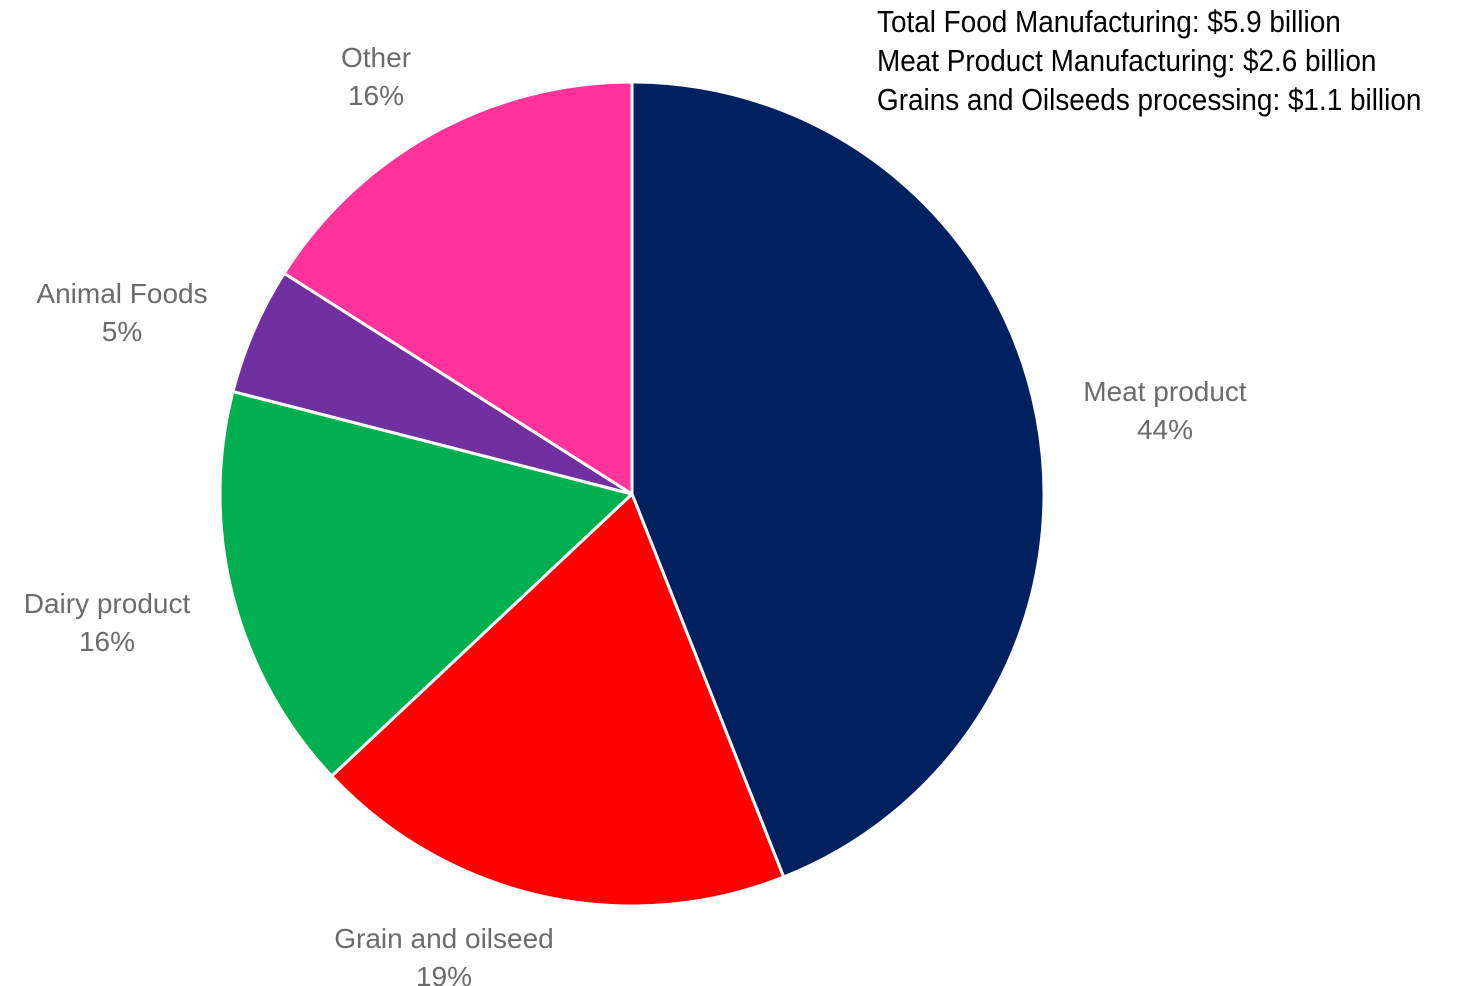  What do you see at coordinates (121, 293) in the screenshot?
I see `slice-label-animal-foods: Animal Foods` at bounding box center [121, 293].